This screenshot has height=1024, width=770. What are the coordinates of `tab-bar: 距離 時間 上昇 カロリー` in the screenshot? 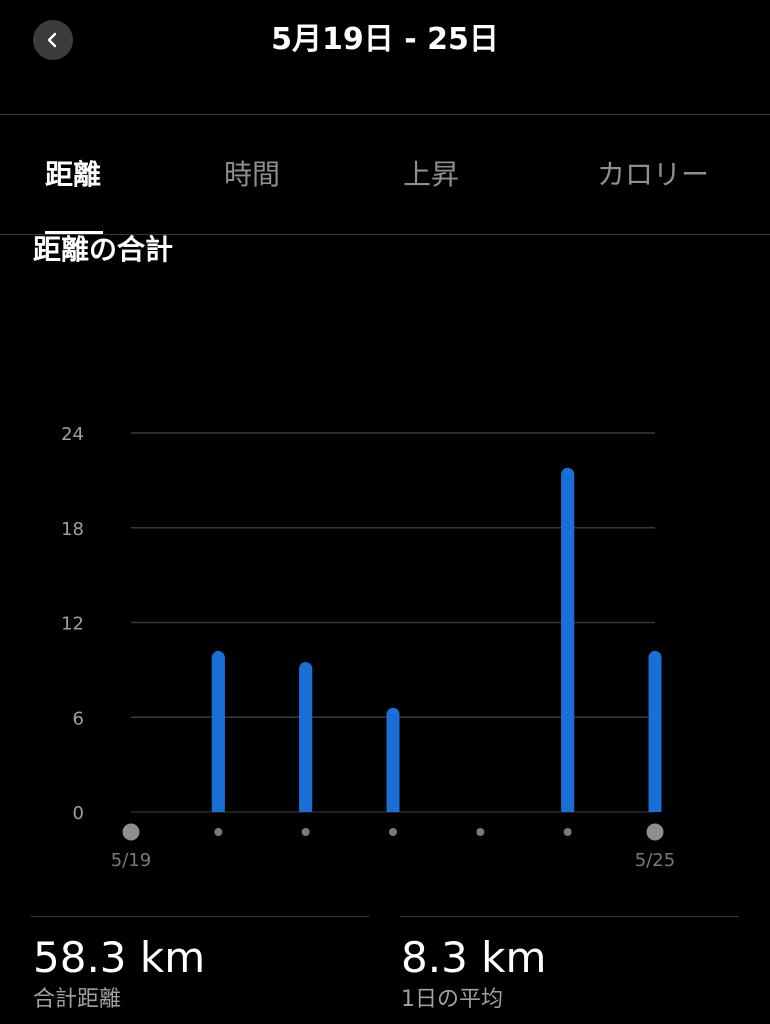 It's located at (385, 175).